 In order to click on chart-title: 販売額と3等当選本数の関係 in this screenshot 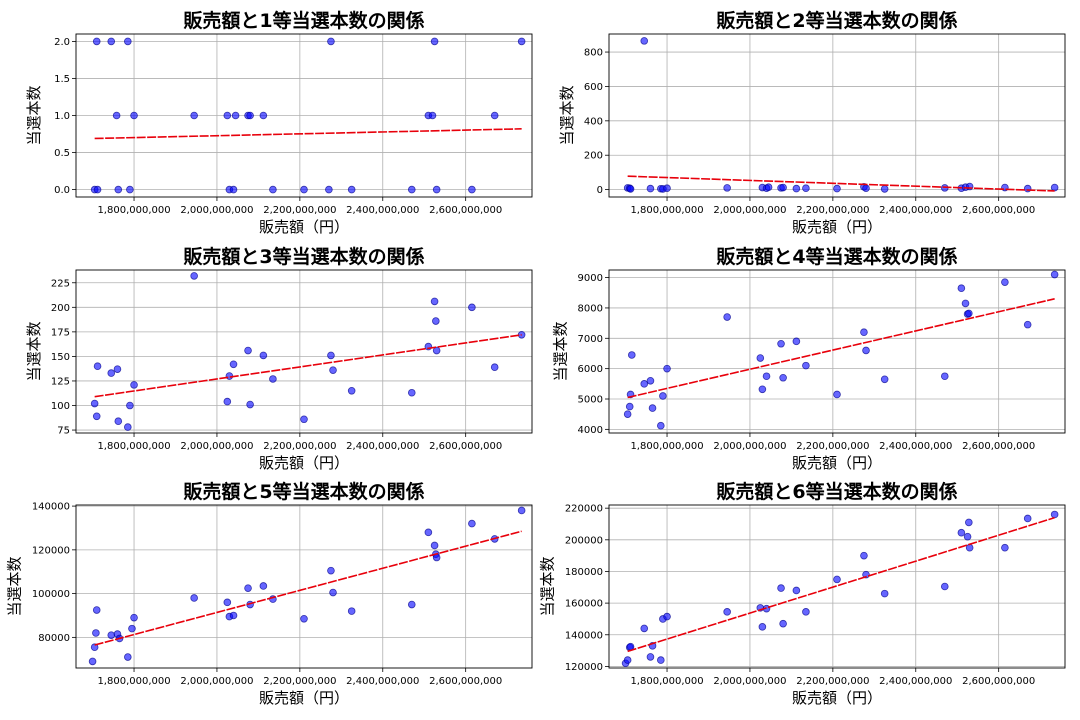, I will do `click(303, 256)`.